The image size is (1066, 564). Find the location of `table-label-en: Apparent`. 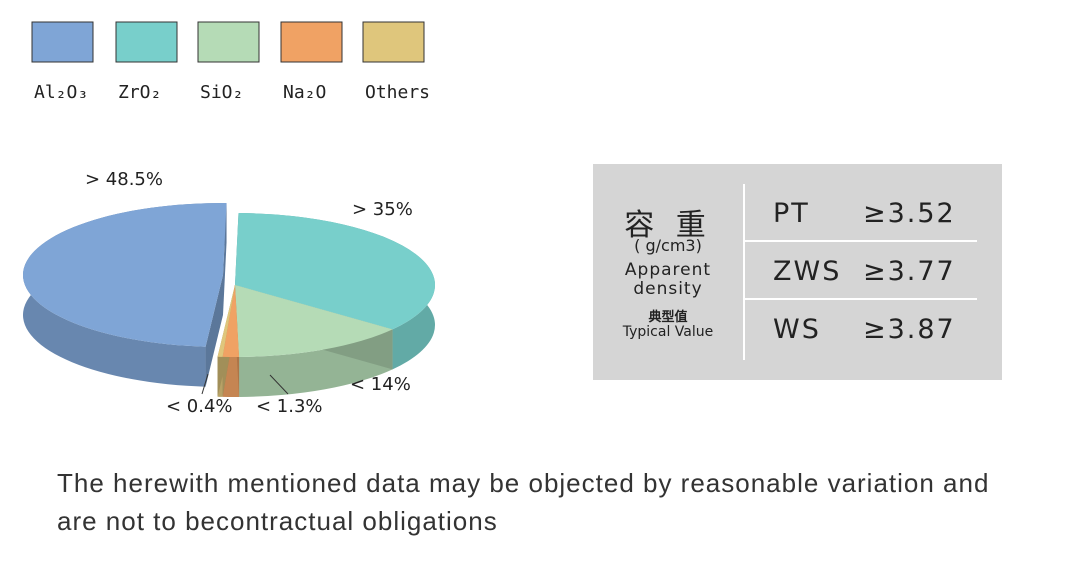

table-label-en: Apparent is located at coordinates (668, 270).